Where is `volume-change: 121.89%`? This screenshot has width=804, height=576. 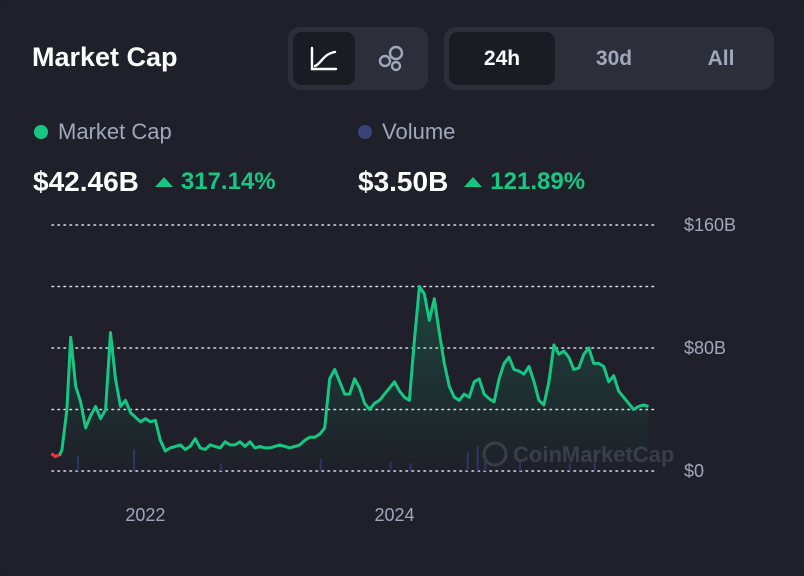 volume-change: 121.89% is located at coordinates (524, 182).